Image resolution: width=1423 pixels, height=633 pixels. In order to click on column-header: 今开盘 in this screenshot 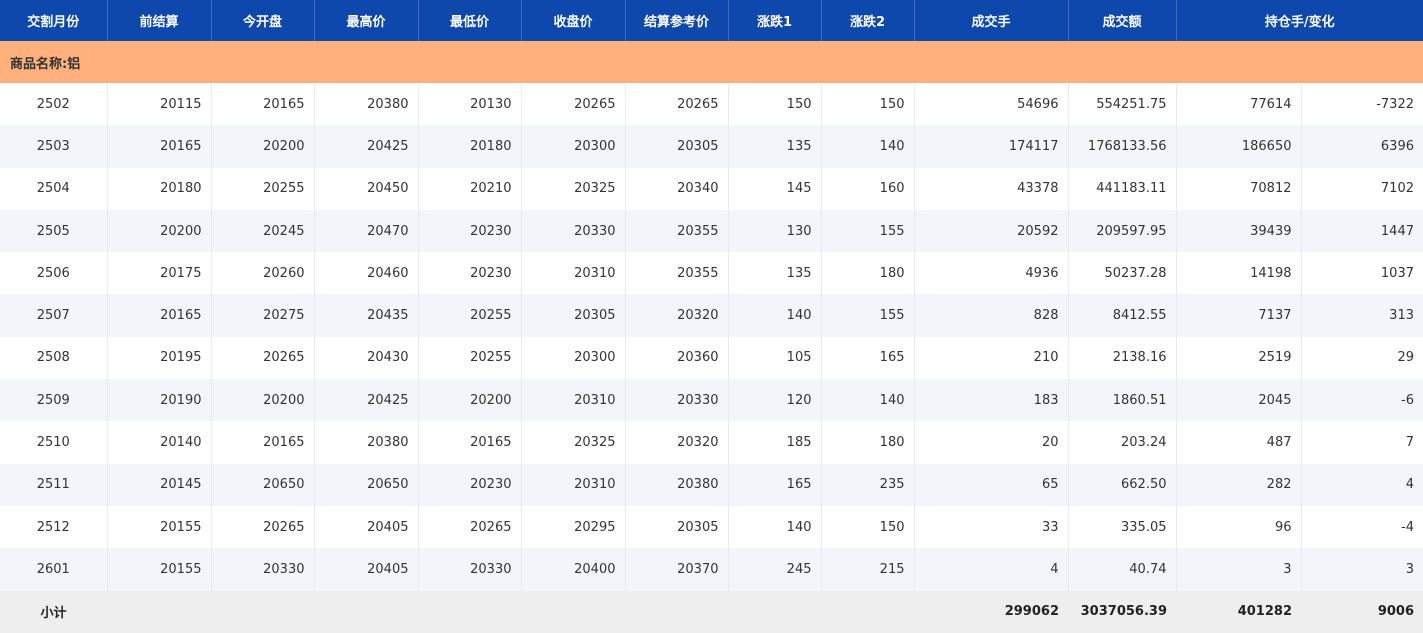, I will do `click(262, 20)`.